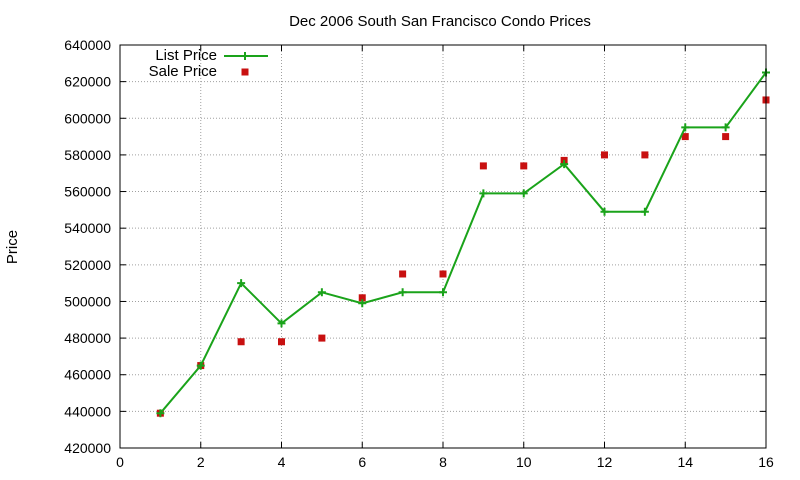 This screenshot has height=480, width=800. What do you see at coordinates (183, 71) in the screenshot?
I see `legend-label-sale-price: Sale Price` at bounding box center [183, 71].